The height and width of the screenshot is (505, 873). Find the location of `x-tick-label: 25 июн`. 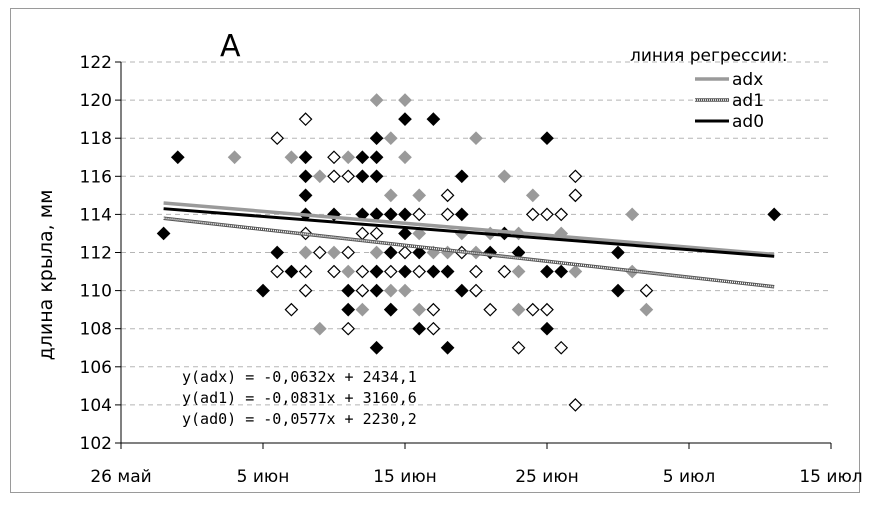

x-tick-label: 25 июн is located at coordinates (547, 477).